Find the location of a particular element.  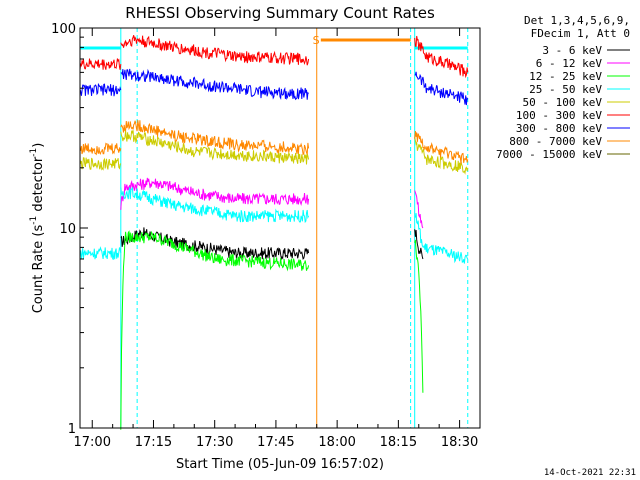

legend-label: 3 - 6 keV is located at coordinates (572, 50).